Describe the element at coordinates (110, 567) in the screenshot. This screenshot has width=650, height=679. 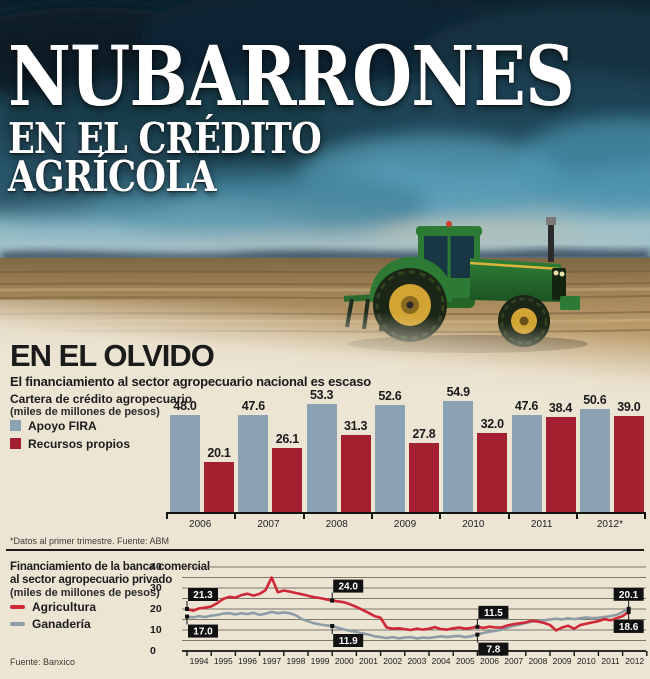
I see `line-chart-title-1: Financiamiento de la banca comercial` at that location.